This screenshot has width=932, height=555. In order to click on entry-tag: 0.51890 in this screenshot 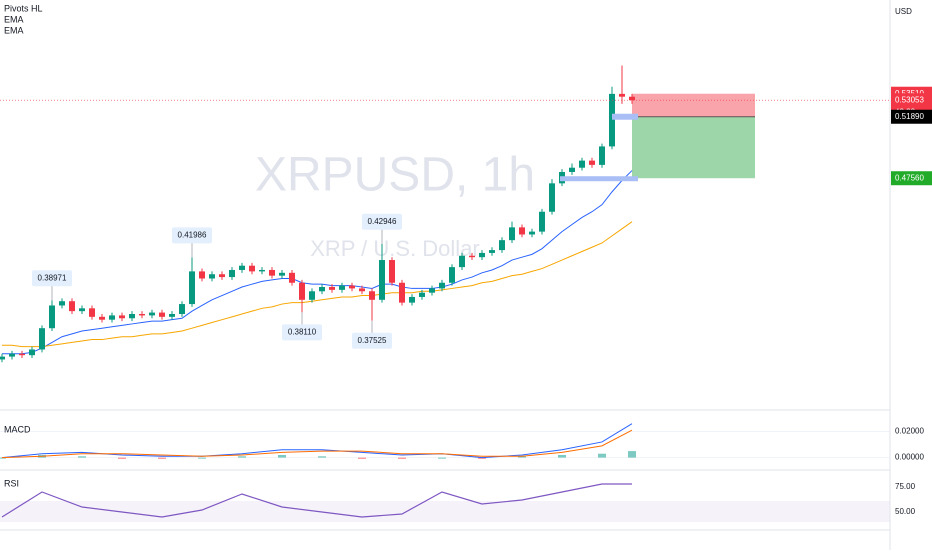, I will do `click(909, 116)`.